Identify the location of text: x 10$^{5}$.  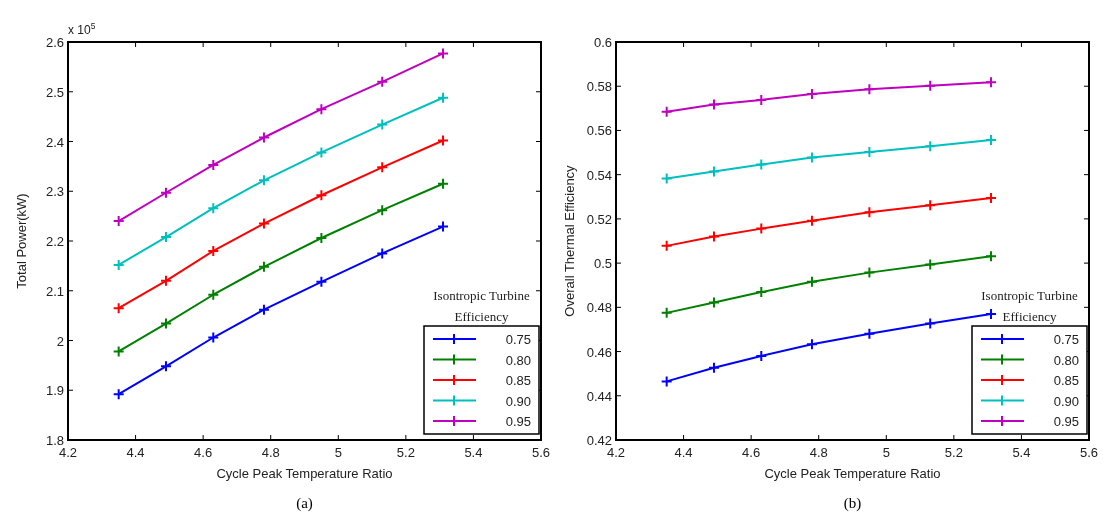
(82, 29).